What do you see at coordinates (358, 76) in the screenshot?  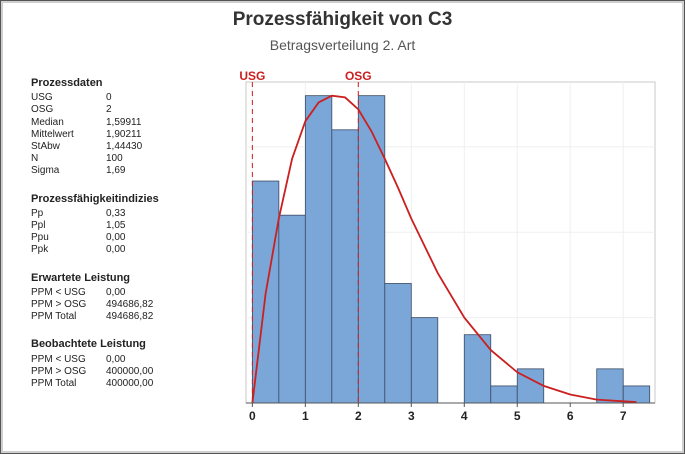 I see `spec-limit-label: OSG` at bounding box center [358, 76].